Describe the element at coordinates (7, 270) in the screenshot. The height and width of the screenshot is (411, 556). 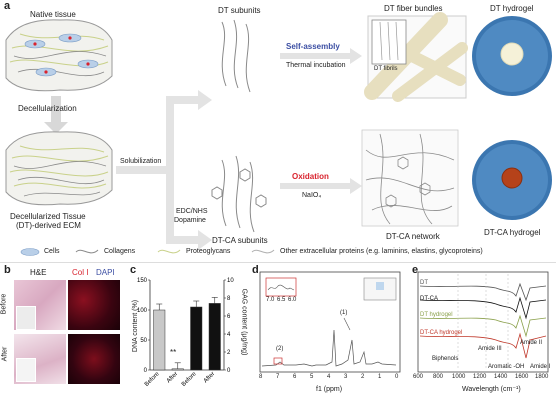
I see `panel-b-label: b` at that location.